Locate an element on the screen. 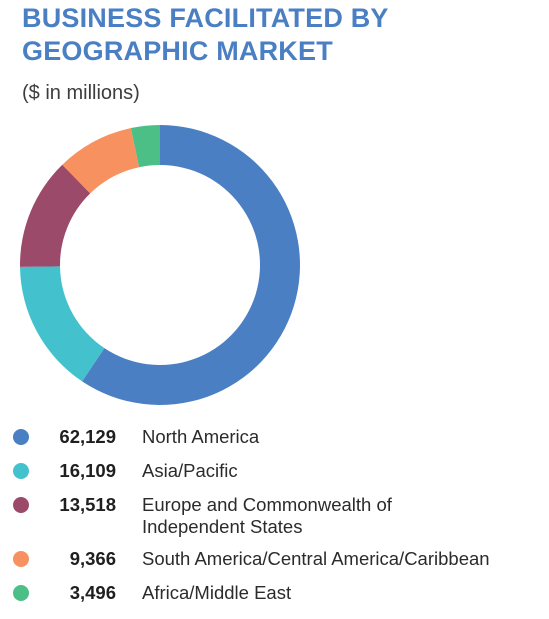  legend-value: 62,129 is located at coordinates (87, 436).